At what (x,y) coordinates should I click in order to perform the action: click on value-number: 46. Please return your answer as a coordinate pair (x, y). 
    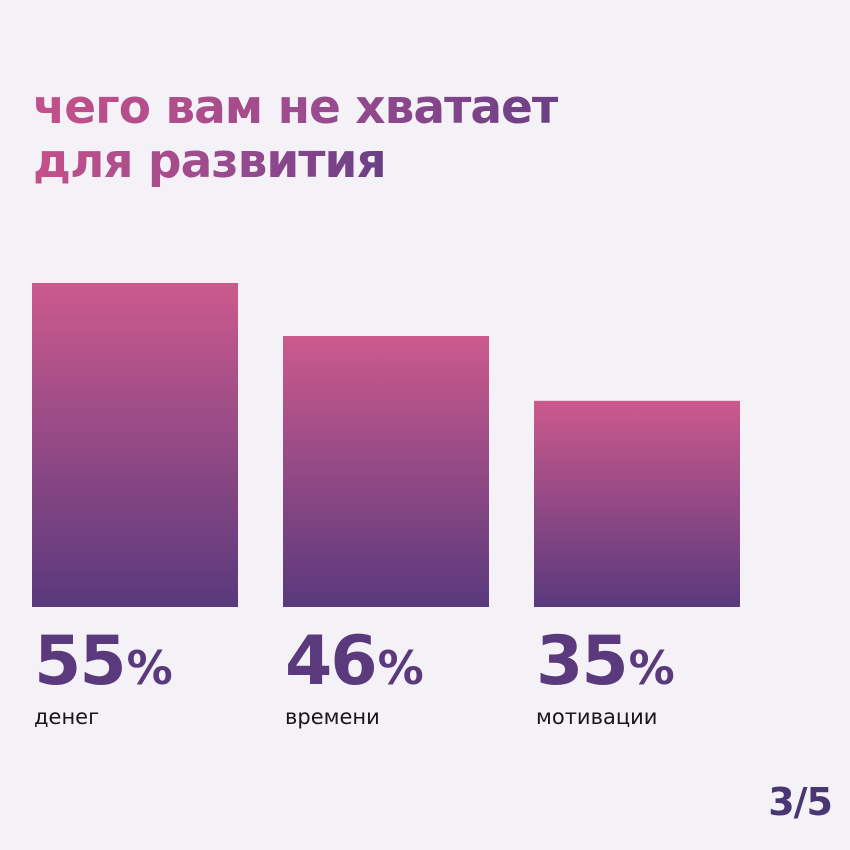
    Looking at the image, I should click on (330, 661).